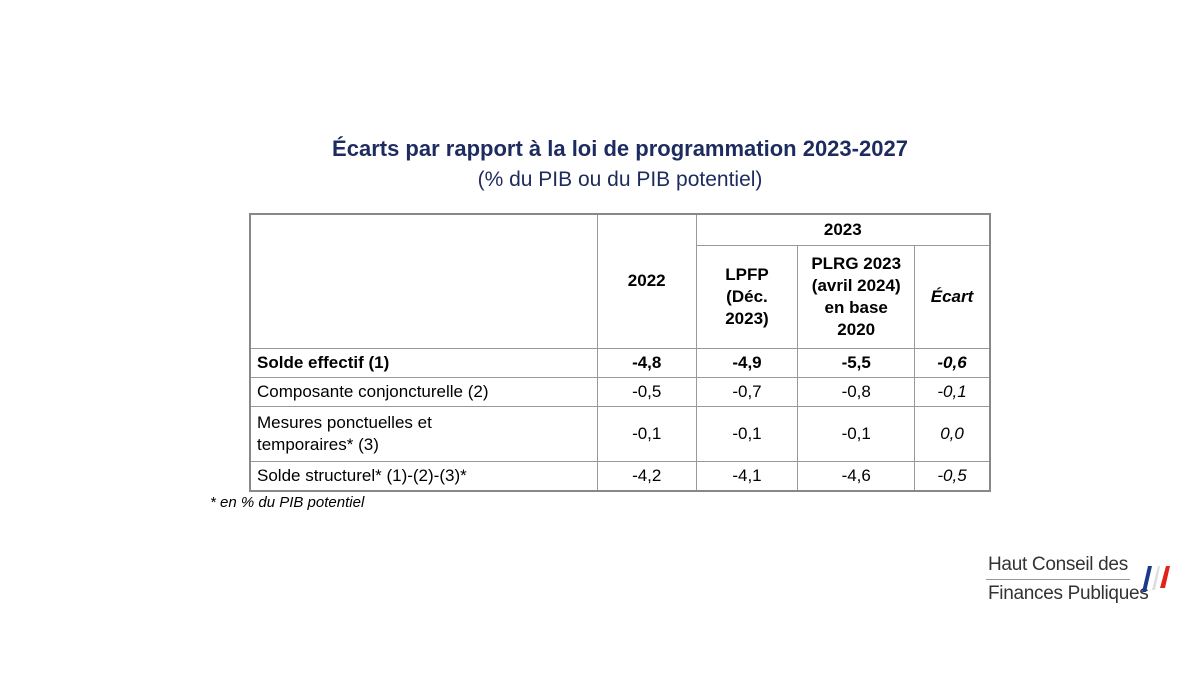  Describe the element at coordinates (952, 433) in the screenshot. I see `cell: 0,0` at that location.